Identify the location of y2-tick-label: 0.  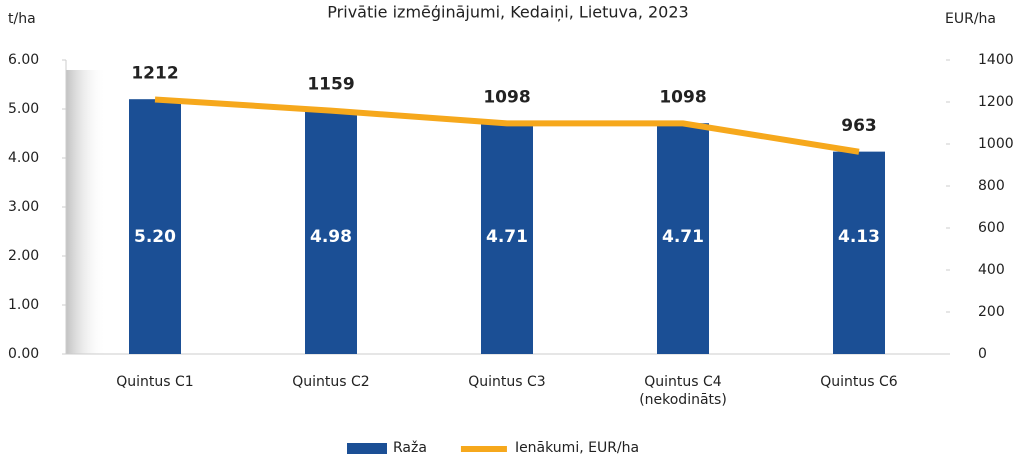
(982, 354).